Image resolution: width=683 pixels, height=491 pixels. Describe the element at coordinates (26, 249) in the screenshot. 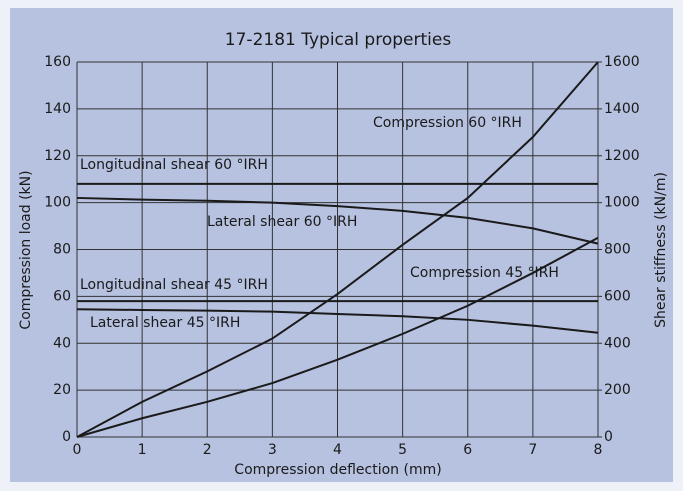

I see `y-axis-label: Compression load (kN)` at that location.